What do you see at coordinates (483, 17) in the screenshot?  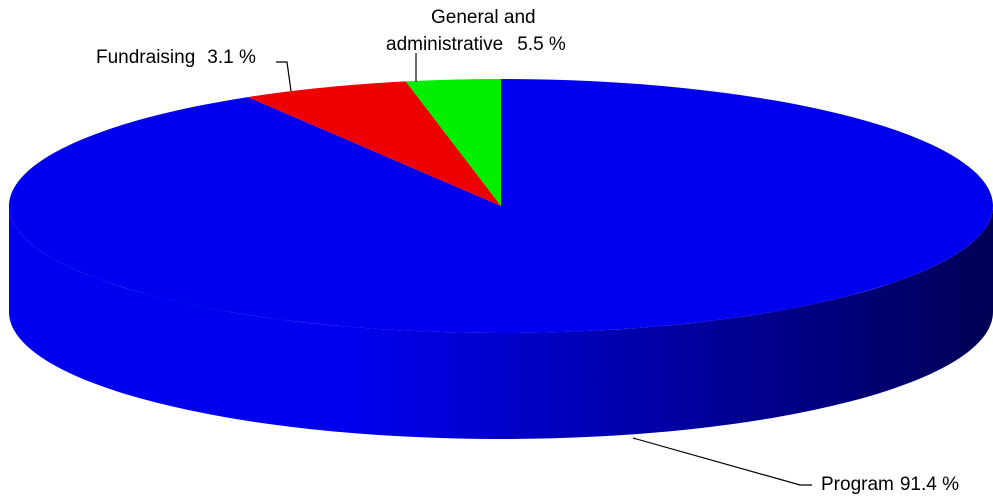 I see `general-admin-label-line-1: General and` at bounding box center [483, 17].